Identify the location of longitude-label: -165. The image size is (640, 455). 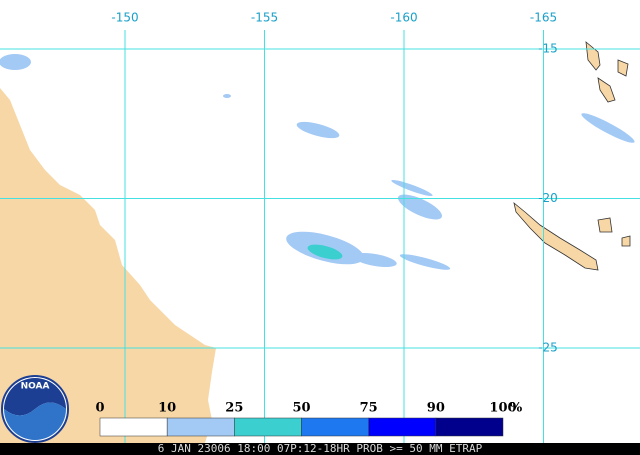
(543, 18).